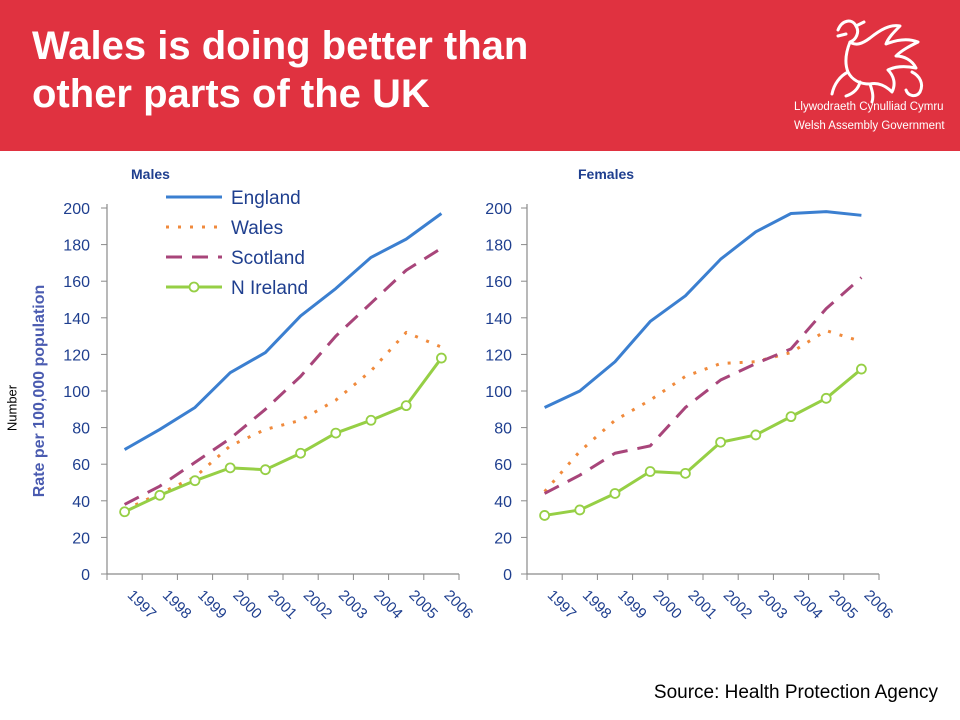 This screenshot has width=960, height=720. Describe the element at coordinates (498, 355) in the screenshot. I see `females-y-tick-label: 120` at that location.